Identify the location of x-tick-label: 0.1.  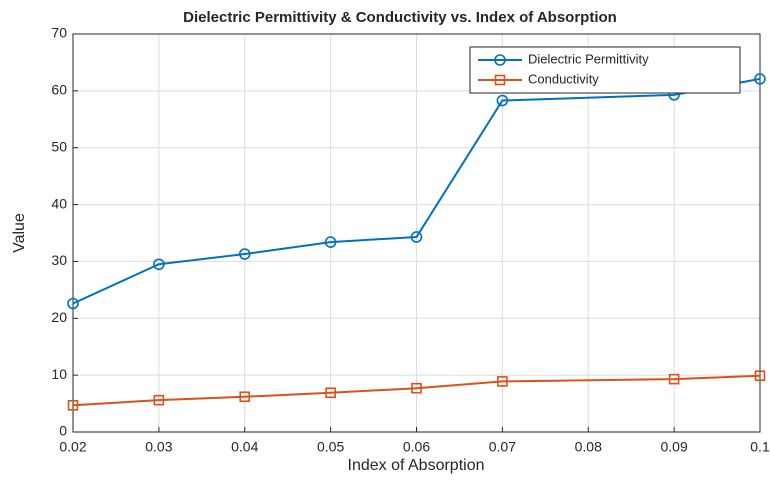
(760, 447).